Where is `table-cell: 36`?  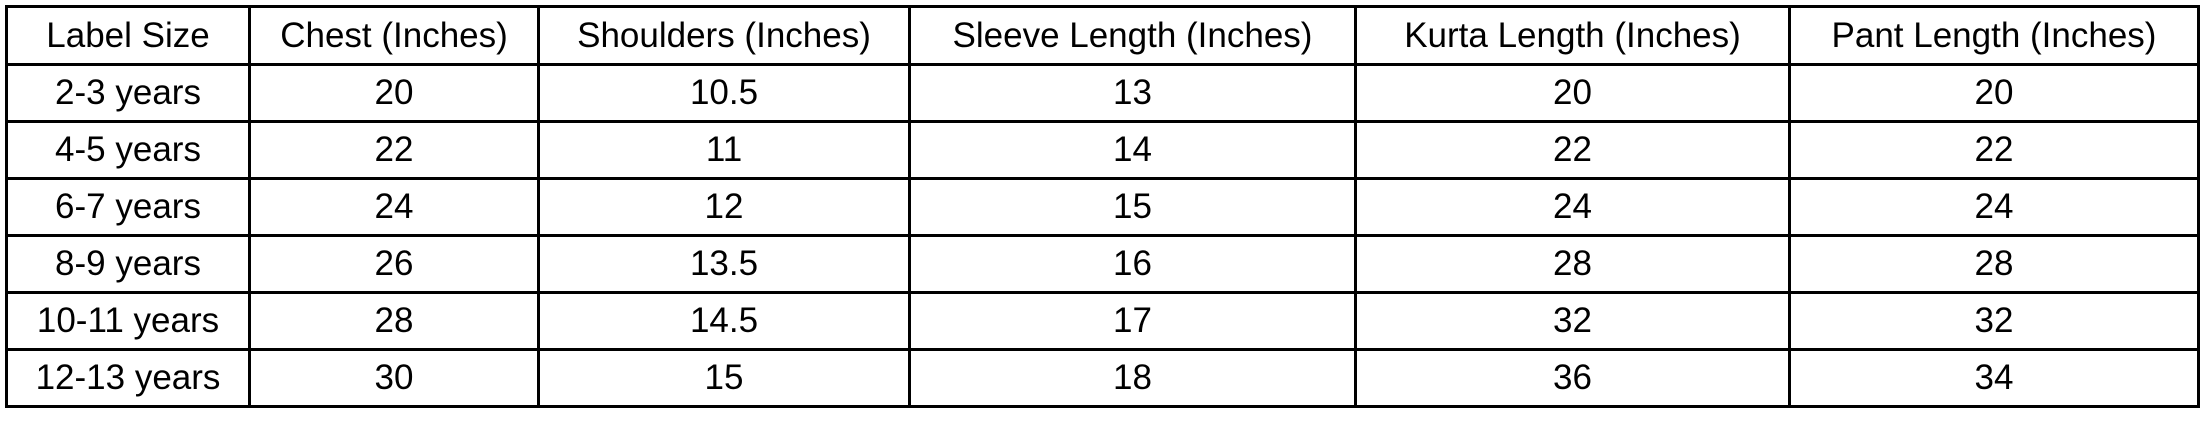
table-cell: 36 is located at coordinates (1572, 378).